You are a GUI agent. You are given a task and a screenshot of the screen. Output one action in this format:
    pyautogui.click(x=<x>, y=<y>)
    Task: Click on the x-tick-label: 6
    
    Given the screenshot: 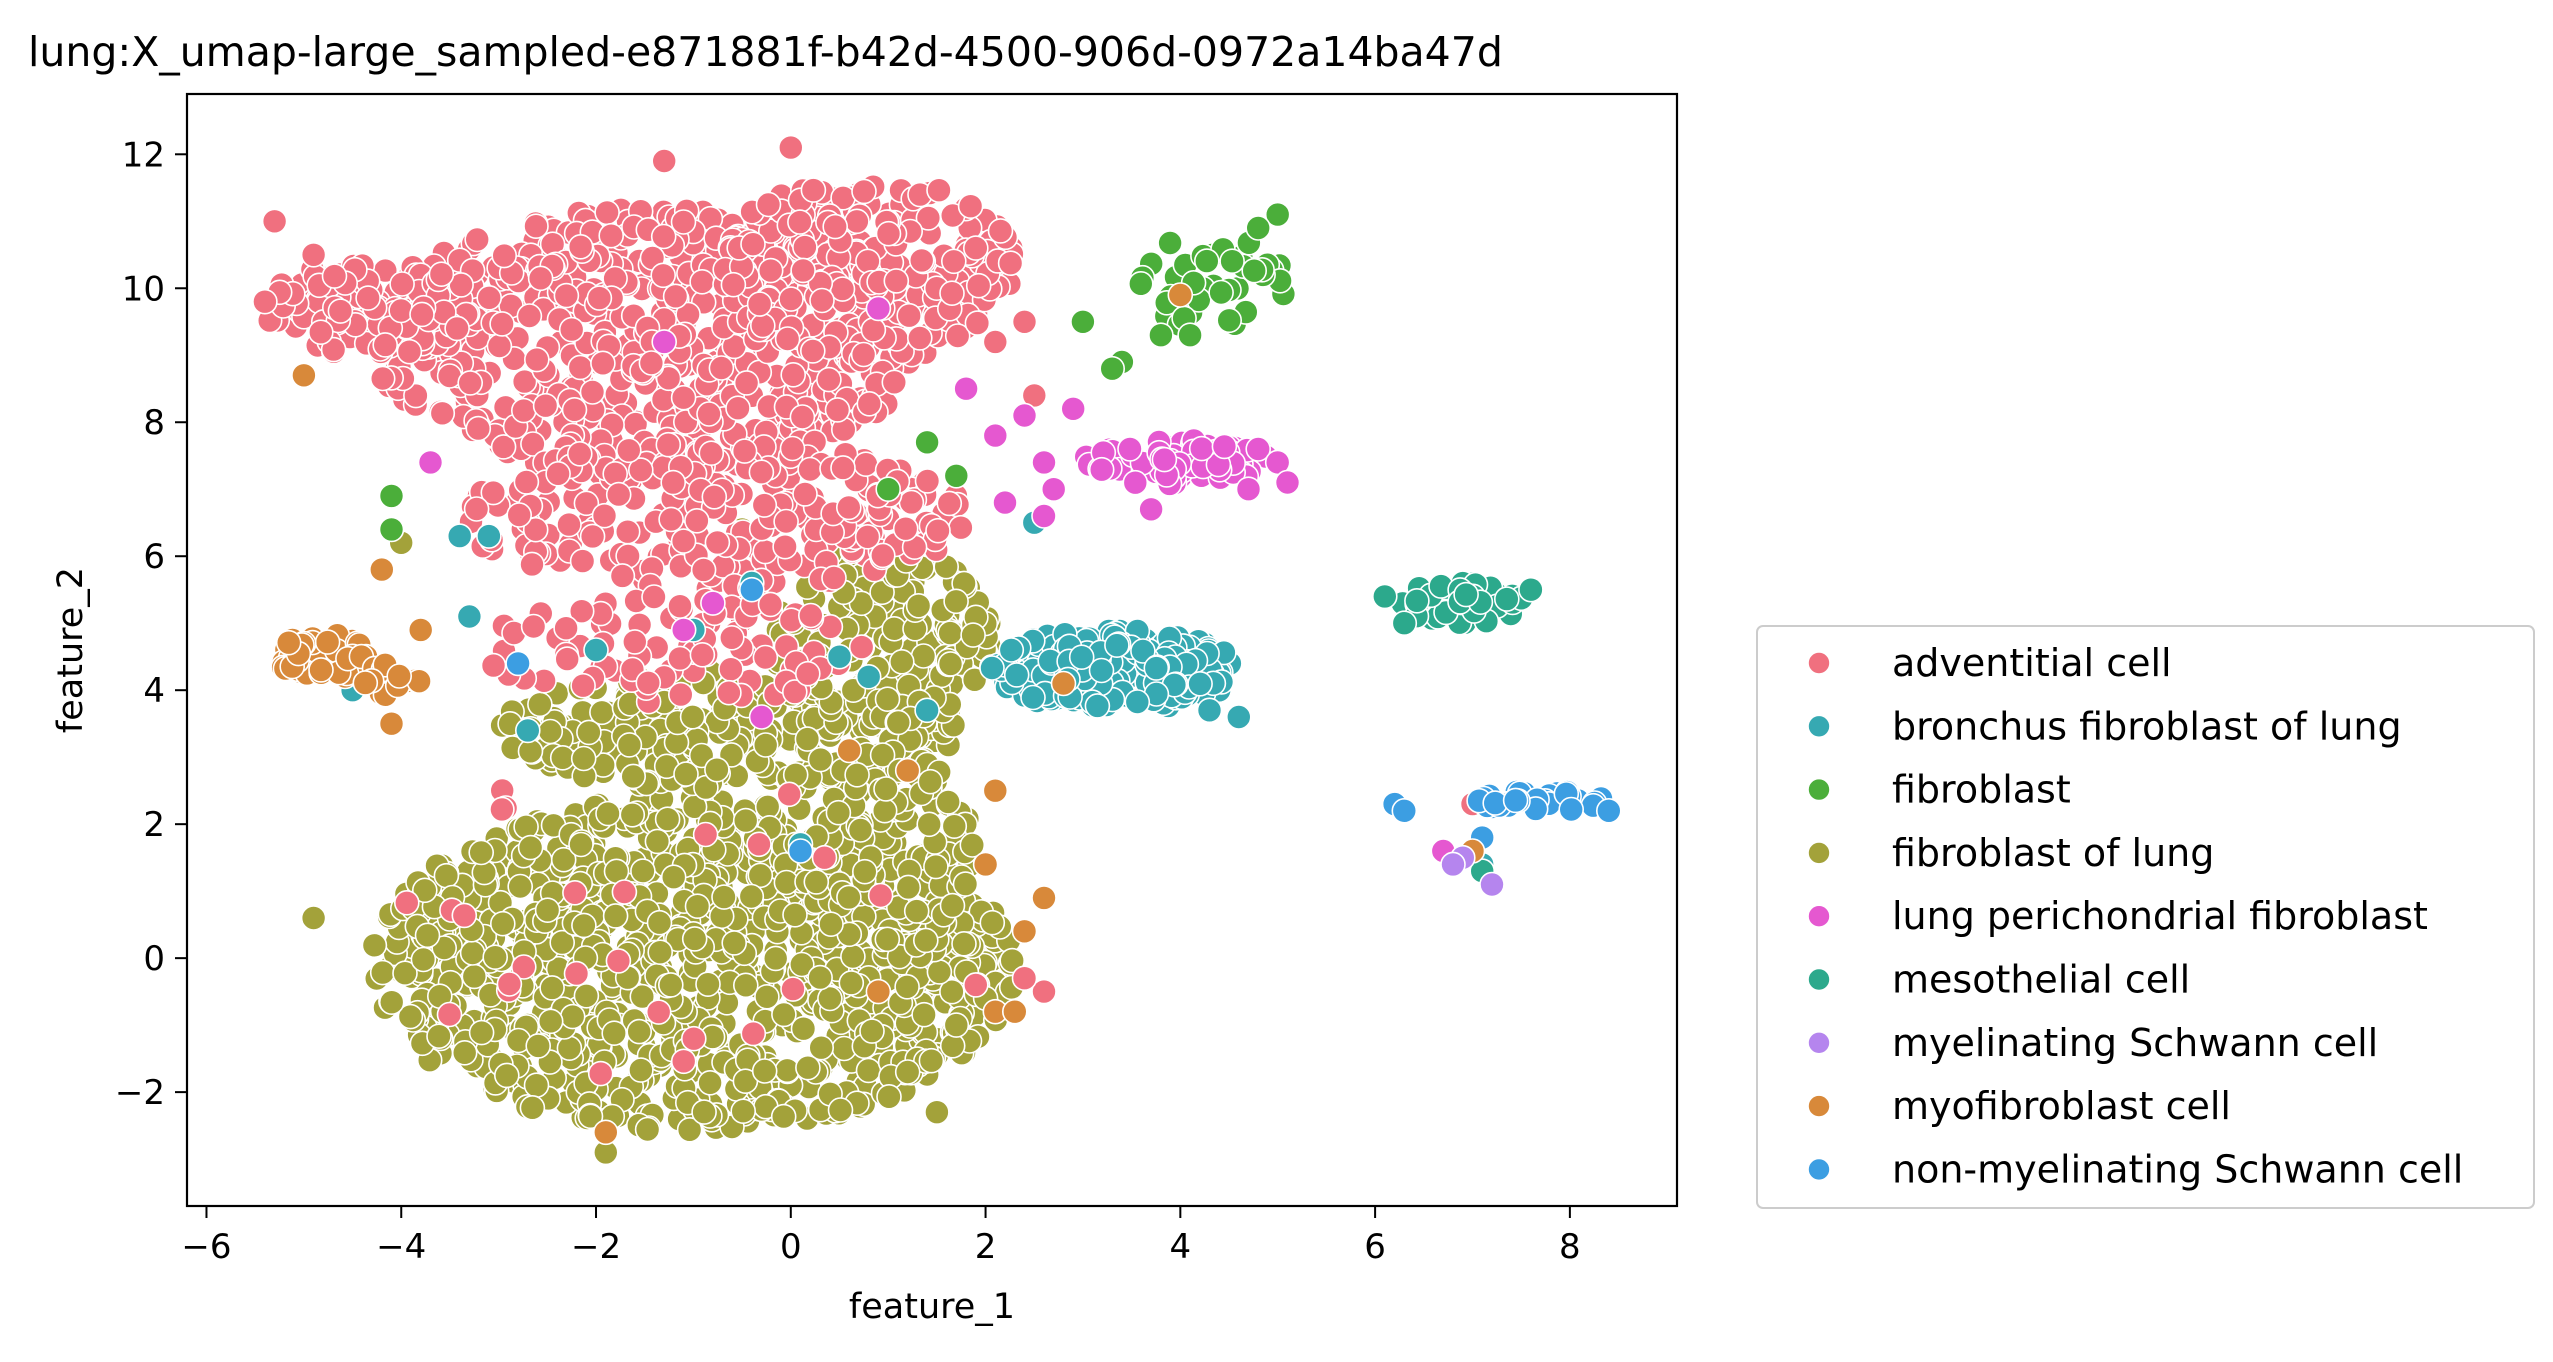 What is the action you would take?
    pyautogui.click(x=1375, y=1247)
    